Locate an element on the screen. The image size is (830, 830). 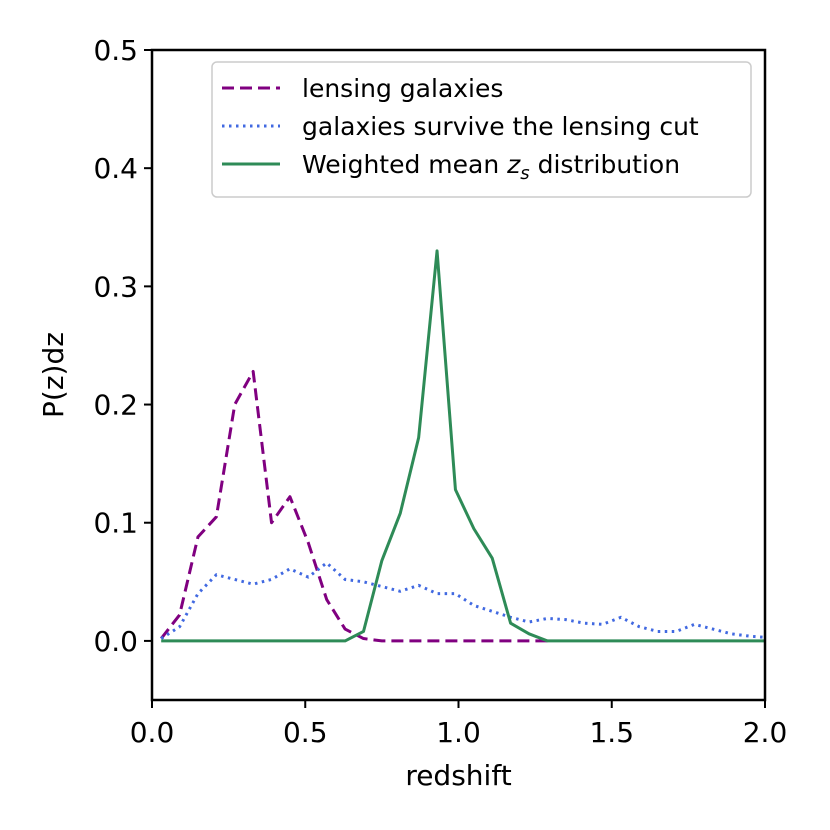
x-tick-label: 2.0 is located at coordinates (765, 732).